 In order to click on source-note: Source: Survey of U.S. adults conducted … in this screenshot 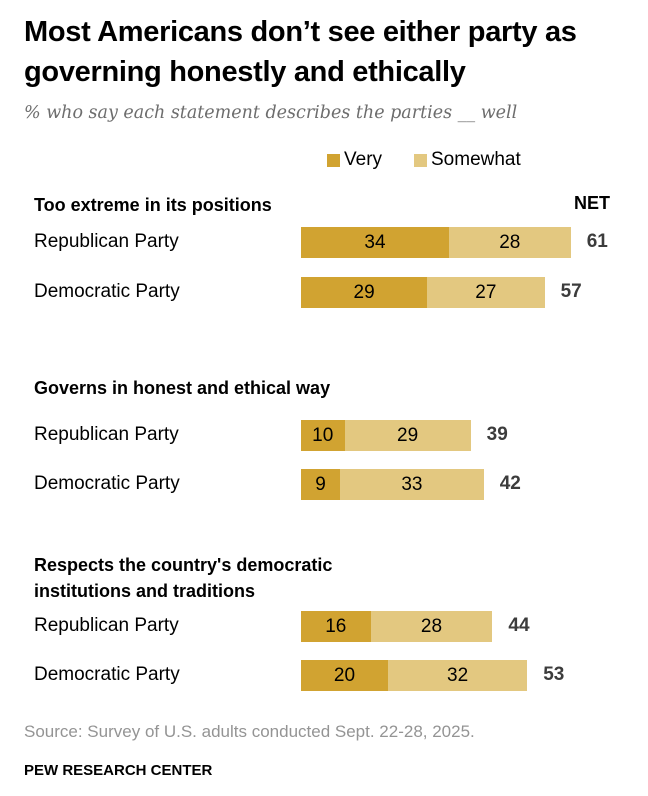, I will do `click(249, 731)`.